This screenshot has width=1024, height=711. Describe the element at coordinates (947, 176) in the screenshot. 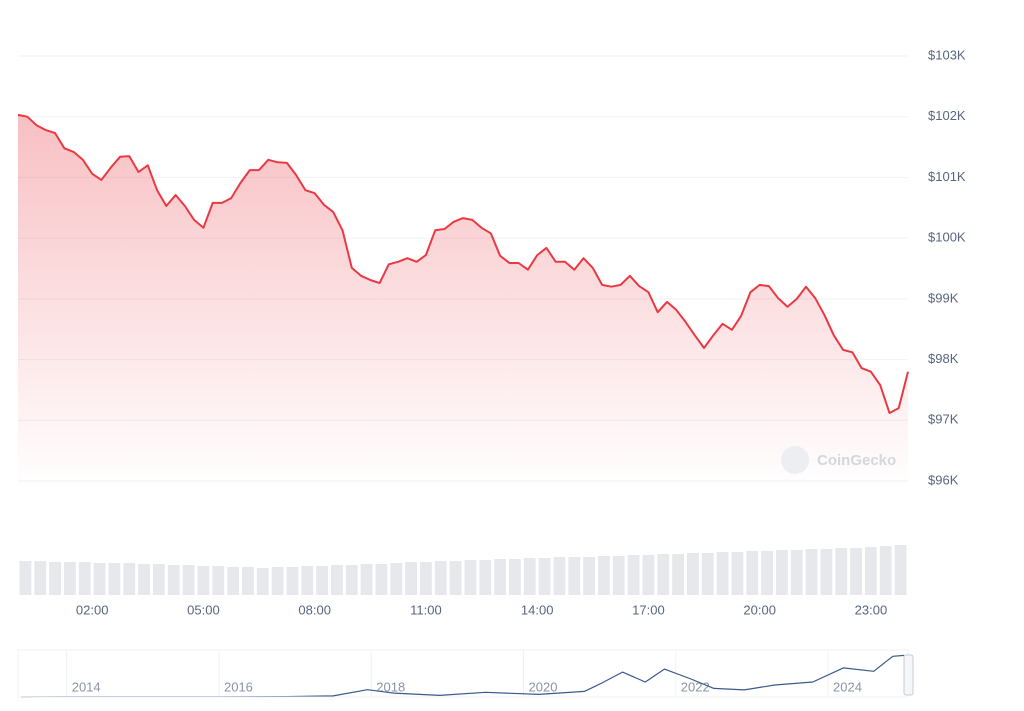

I see `y-tick-label: $101K` at that location.